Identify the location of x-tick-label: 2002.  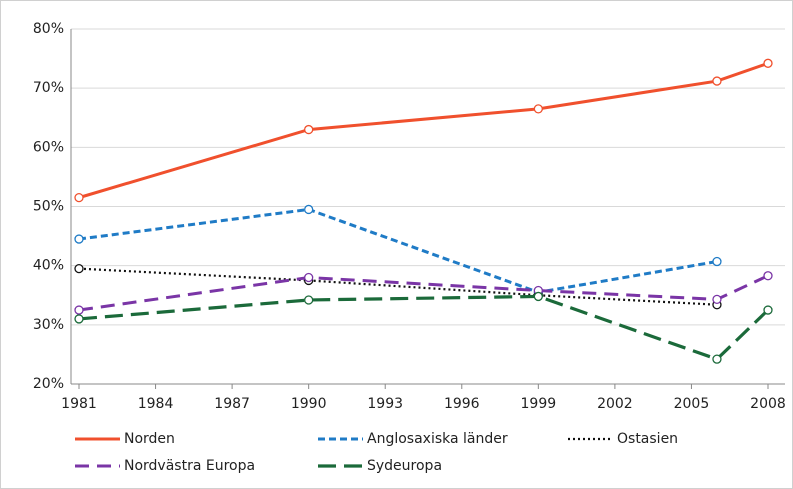
(615, 404).